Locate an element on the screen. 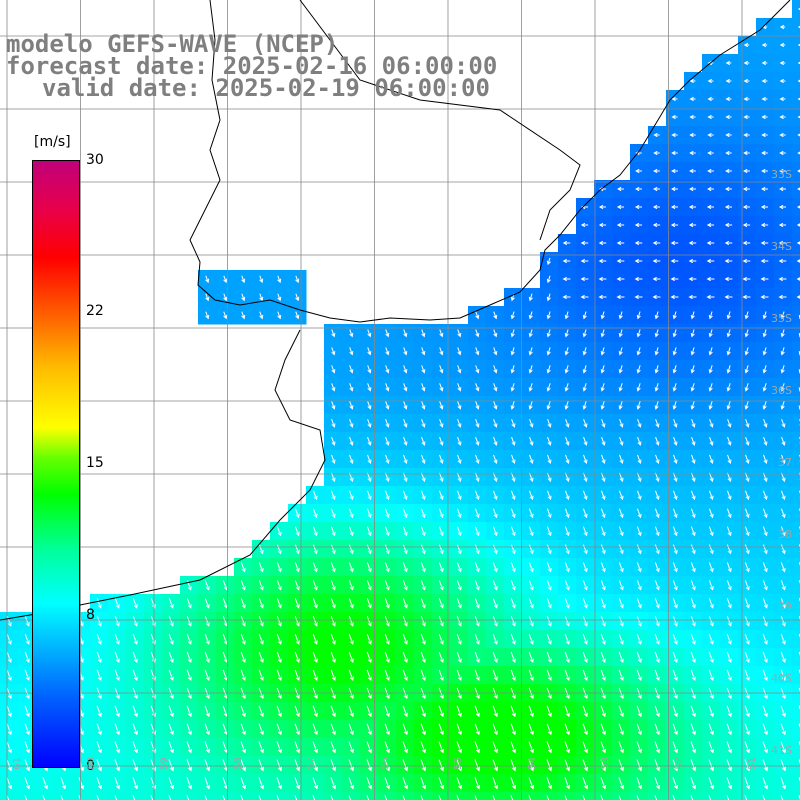 Image resolution: width=800 pixels, height=800 pixels. longitude-label: 53 is located at coordinates (605, 763).